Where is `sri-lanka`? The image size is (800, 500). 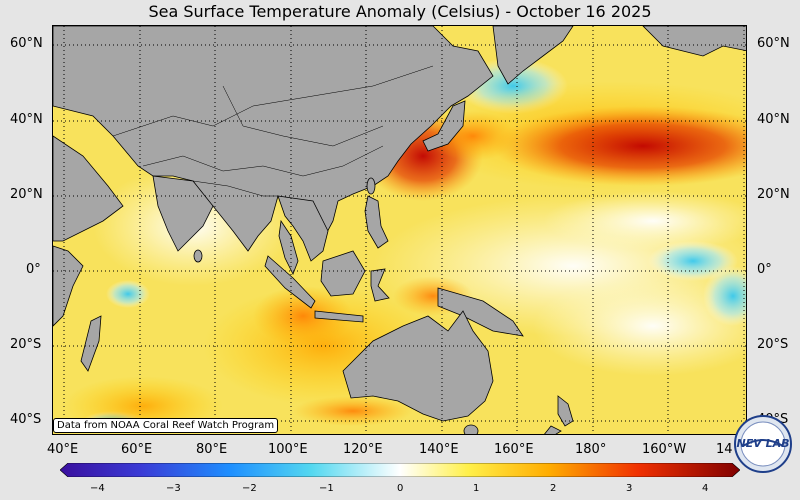 sri-lanka is located at coordinates (198, 256).